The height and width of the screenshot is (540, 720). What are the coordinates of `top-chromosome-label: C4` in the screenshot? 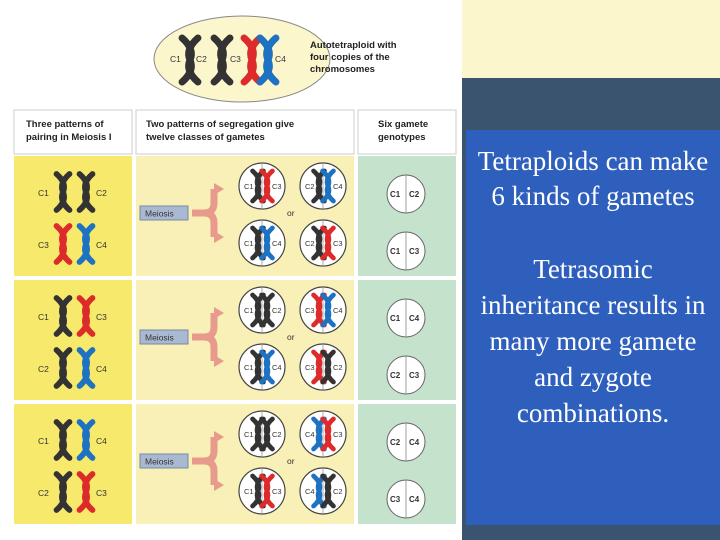 It's located at (280, 59).